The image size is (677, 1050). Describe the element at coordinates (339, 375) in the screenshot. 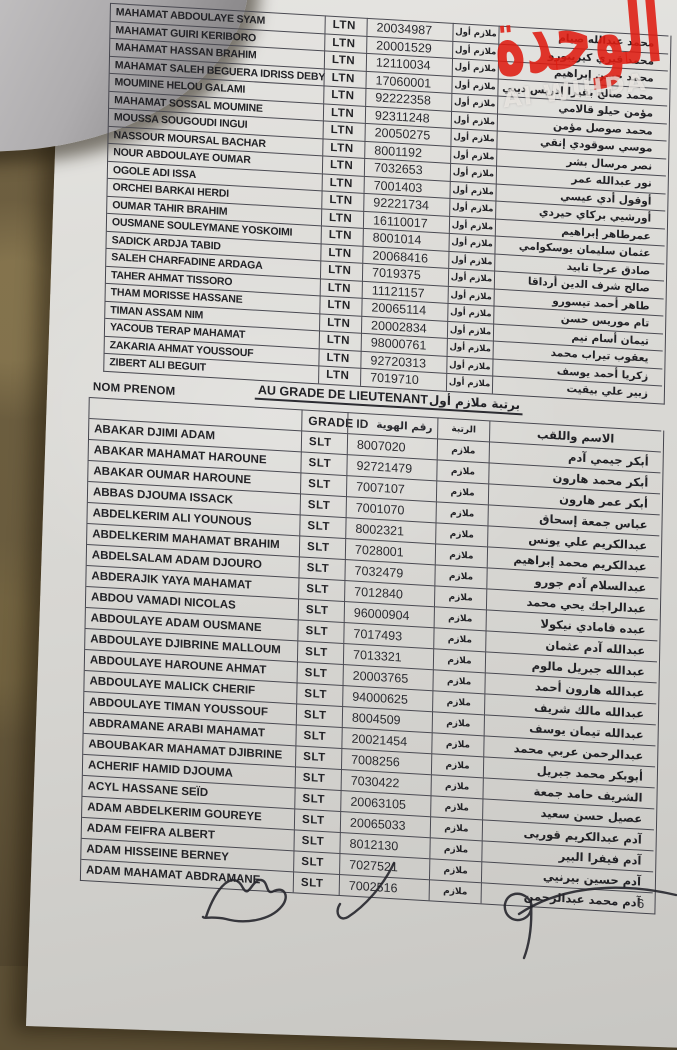

I see `grade-cell: LTN` at that location.